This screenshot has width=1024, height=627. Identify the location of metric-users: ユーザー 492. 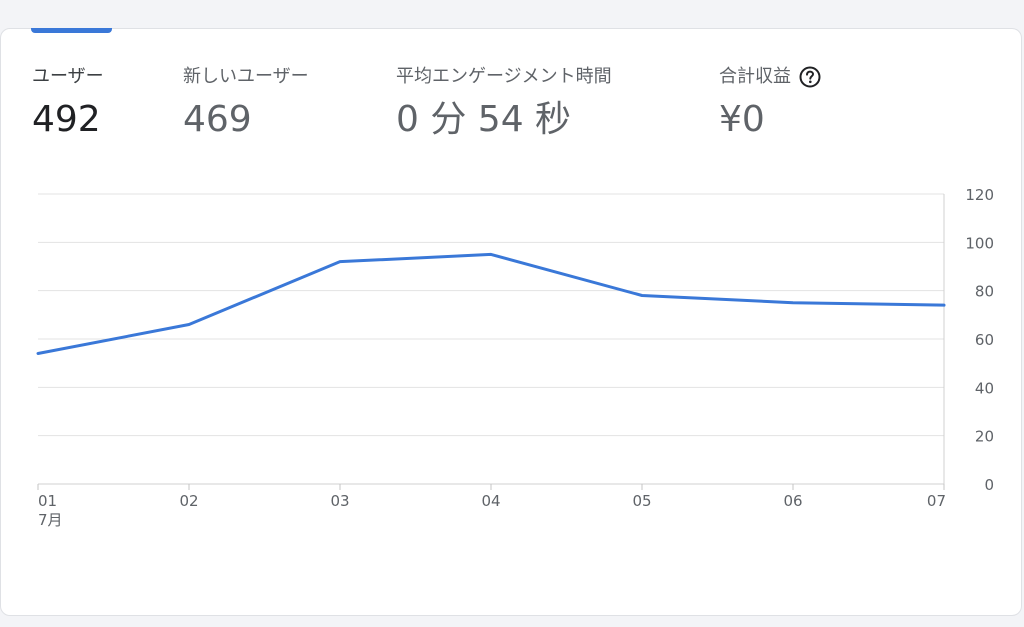
(68, 104).